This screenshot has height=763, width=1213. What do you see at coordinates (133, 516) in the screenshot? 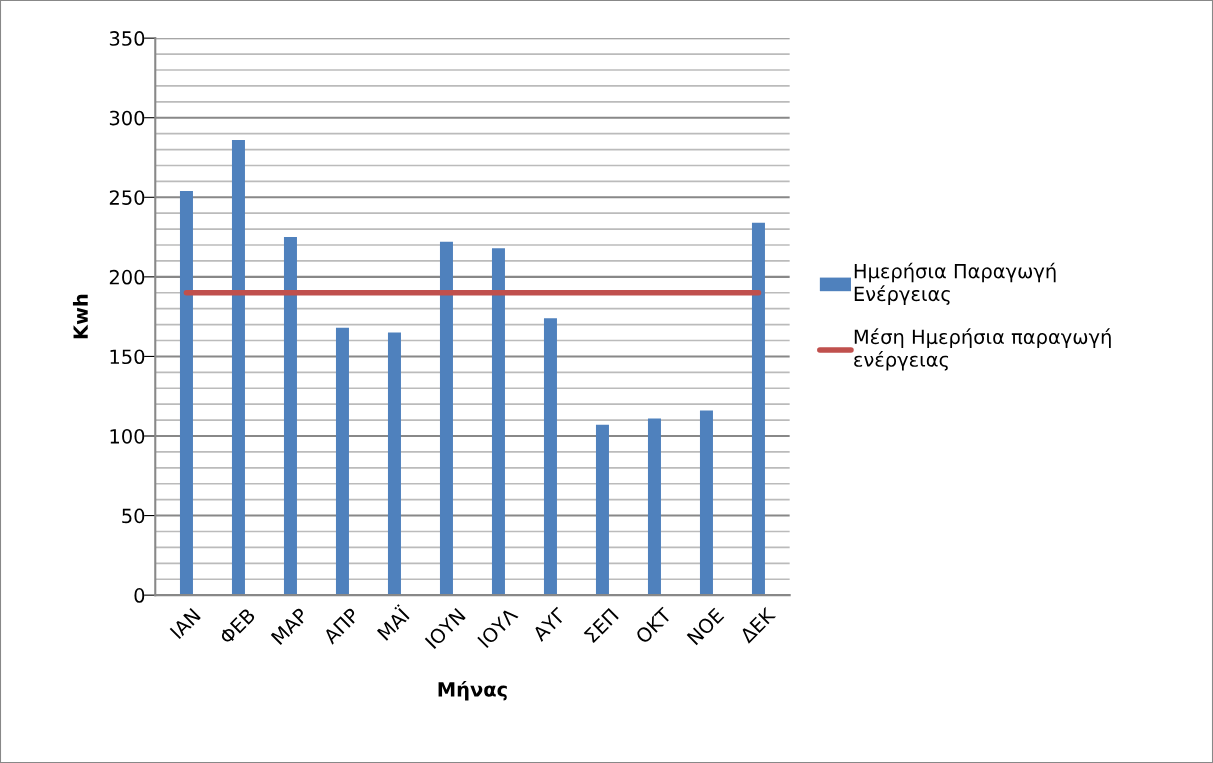
I see `y-tick-label: 50` at bounding box center [133, 516].